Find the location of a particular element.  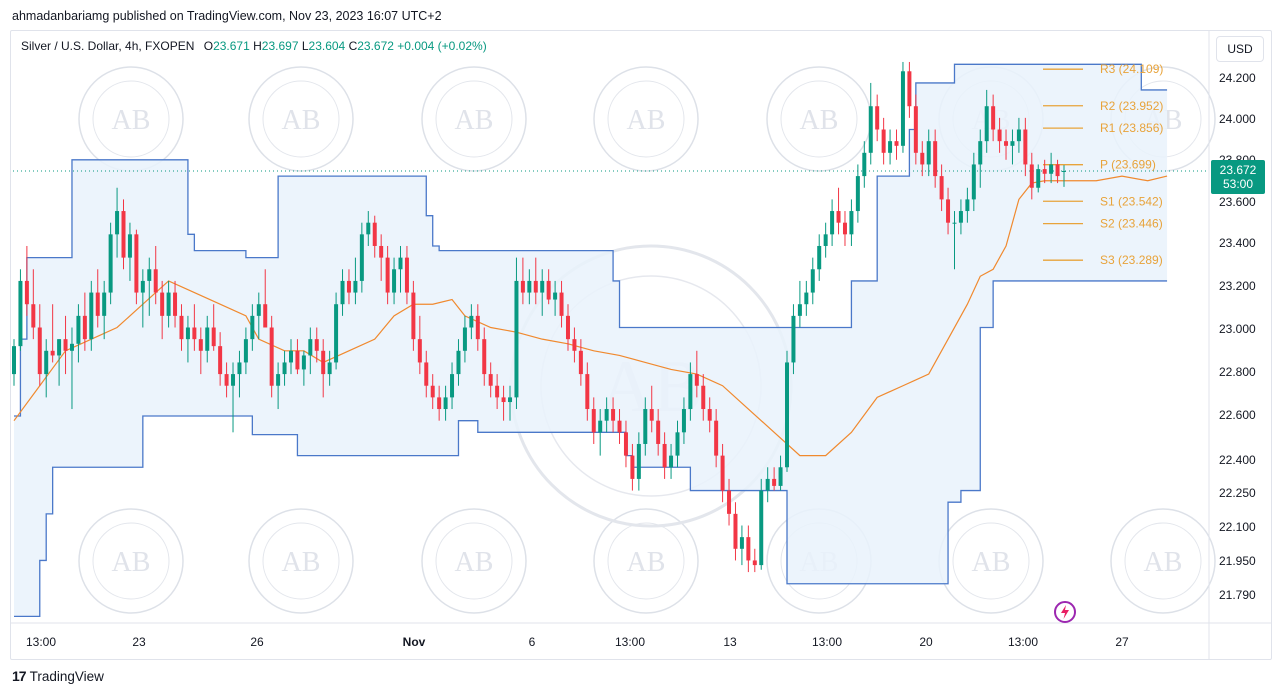

currency-button: USD is located at coordinates (1240, 49).